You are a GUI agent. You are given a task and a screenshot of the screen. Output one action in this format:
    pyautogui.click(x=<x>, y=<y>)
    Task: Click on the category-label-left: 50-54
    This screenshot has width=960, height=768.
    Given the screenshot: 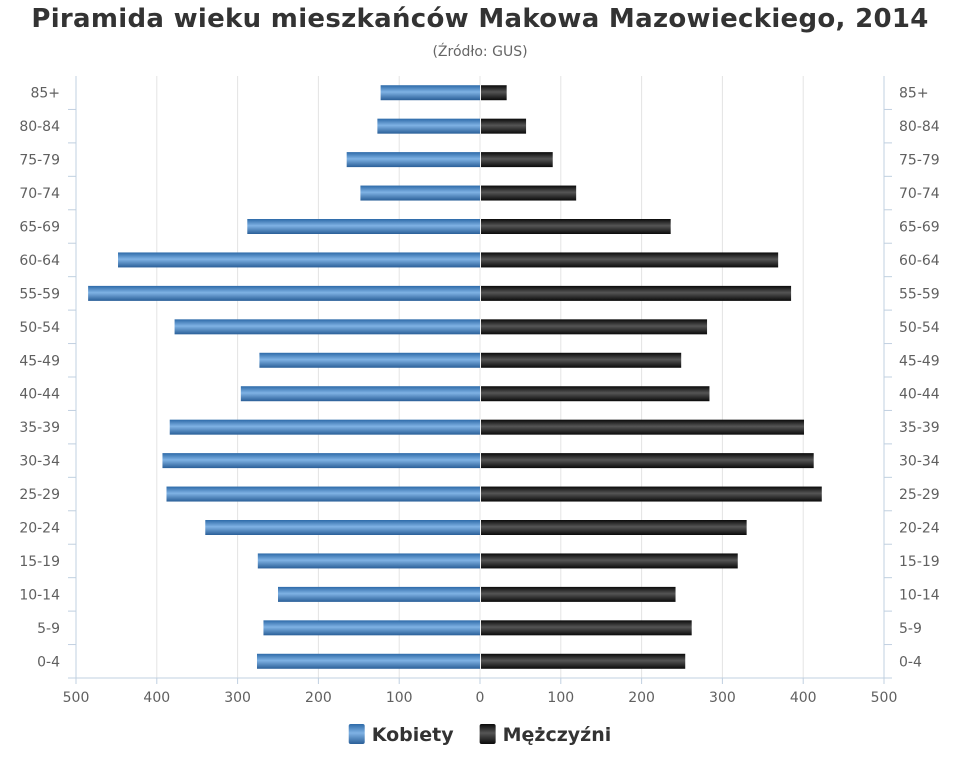 What is the action you would take?
    pyautogui.click(x=39, y=328)
    